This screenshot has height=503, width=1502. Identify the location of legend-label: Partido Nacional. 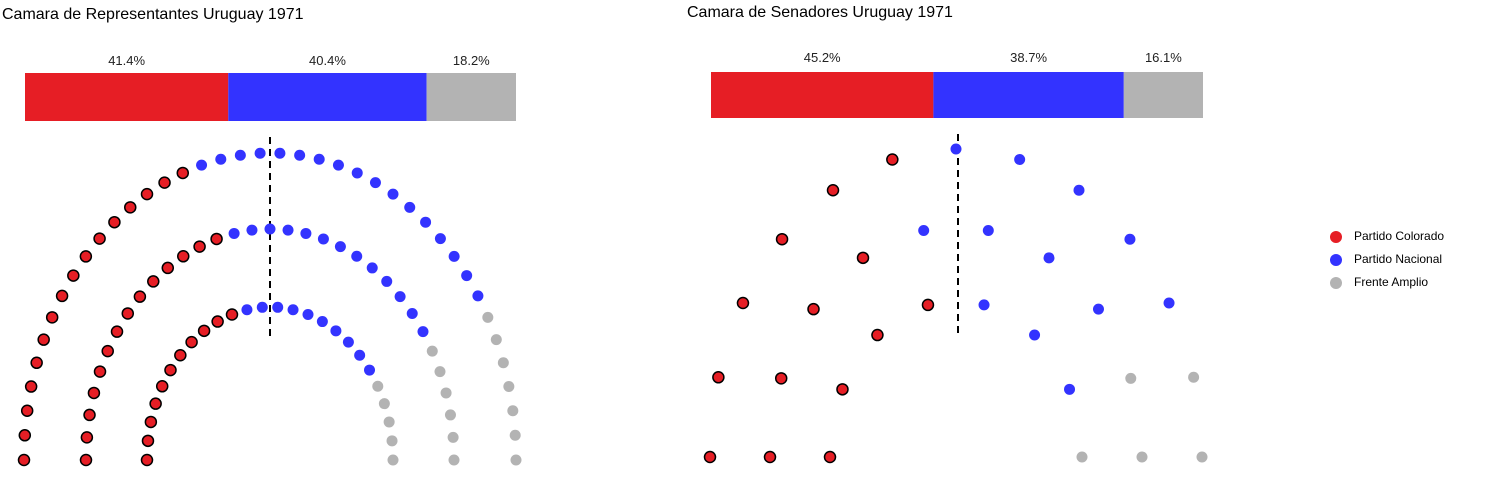
(1398, 259).